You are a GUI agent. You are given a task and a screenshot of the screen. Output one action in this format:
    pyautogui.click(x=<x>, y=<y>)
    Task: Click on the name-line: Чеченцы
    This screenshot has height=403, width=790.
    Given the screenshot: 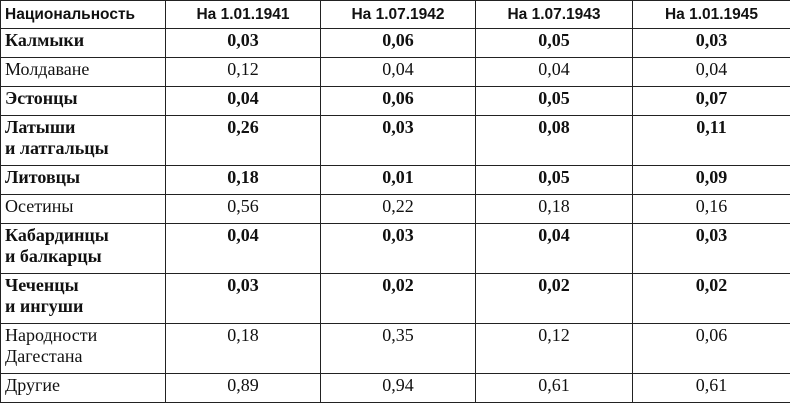 What is the action you would take?
    pyautogui.click(x=42, y=285)
    